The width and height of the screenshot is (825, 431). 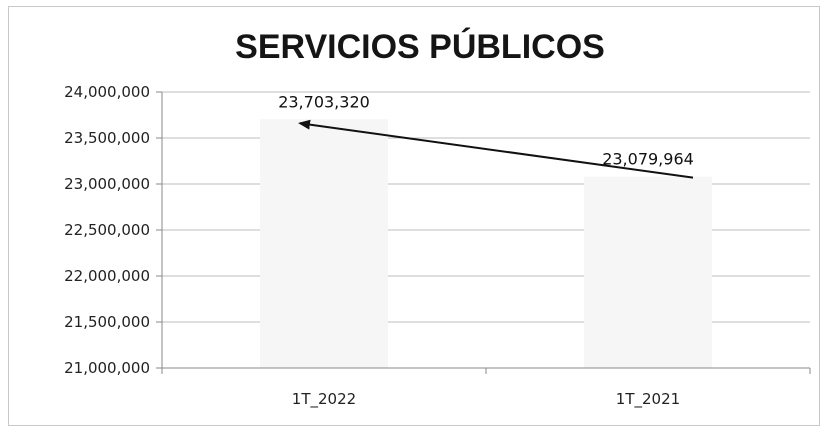 I want to click on x-tick-label: 1T_2021, so click(x=648, y=399).